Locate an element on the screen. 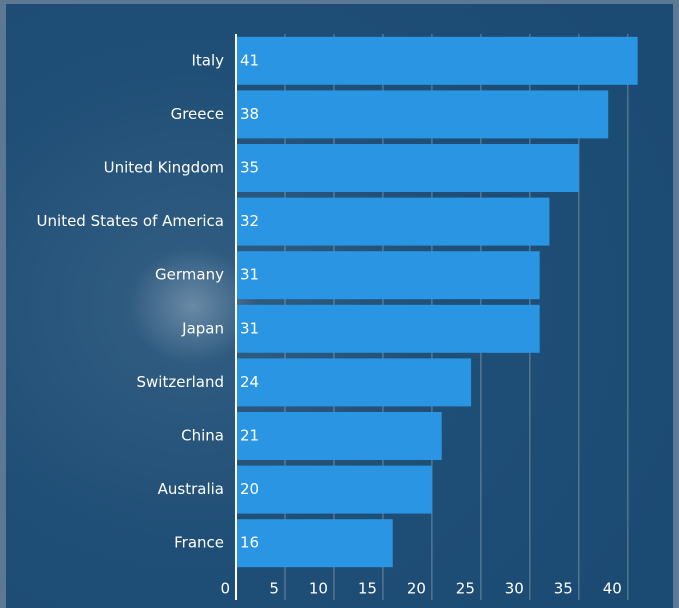 Image resolution: width=679 pixels, height=608 pixels. y-tick-label: United States of America is located at coordinates (130, 221).